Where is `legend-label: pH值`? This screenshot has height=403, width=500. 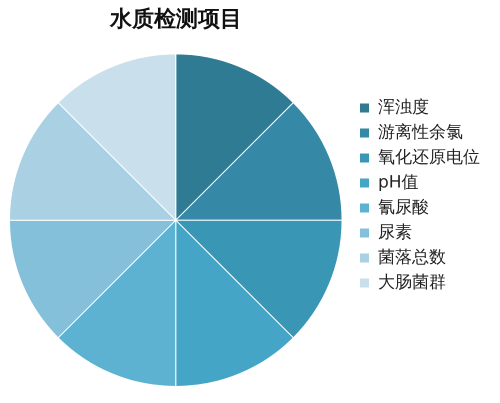
legend-label: pH值 is located at coordinates (398, 182).